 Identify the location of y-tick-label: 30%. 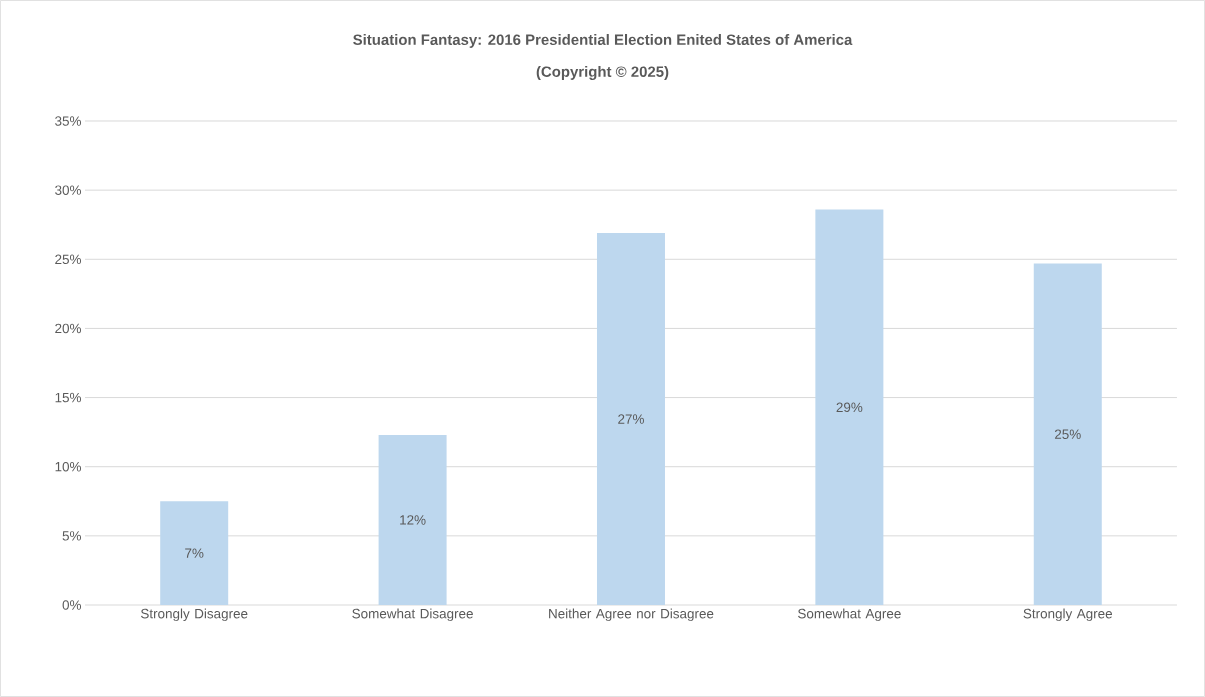
(68, 190).